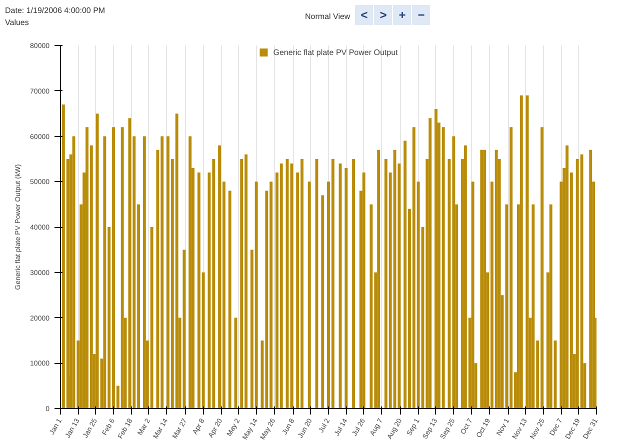 The height and width of the screenshot is (444, 621). What do you see at coordinates (17, 22) in the screenshot?
I see `chart-subtitle: Values` at bounding box center [17, 22].